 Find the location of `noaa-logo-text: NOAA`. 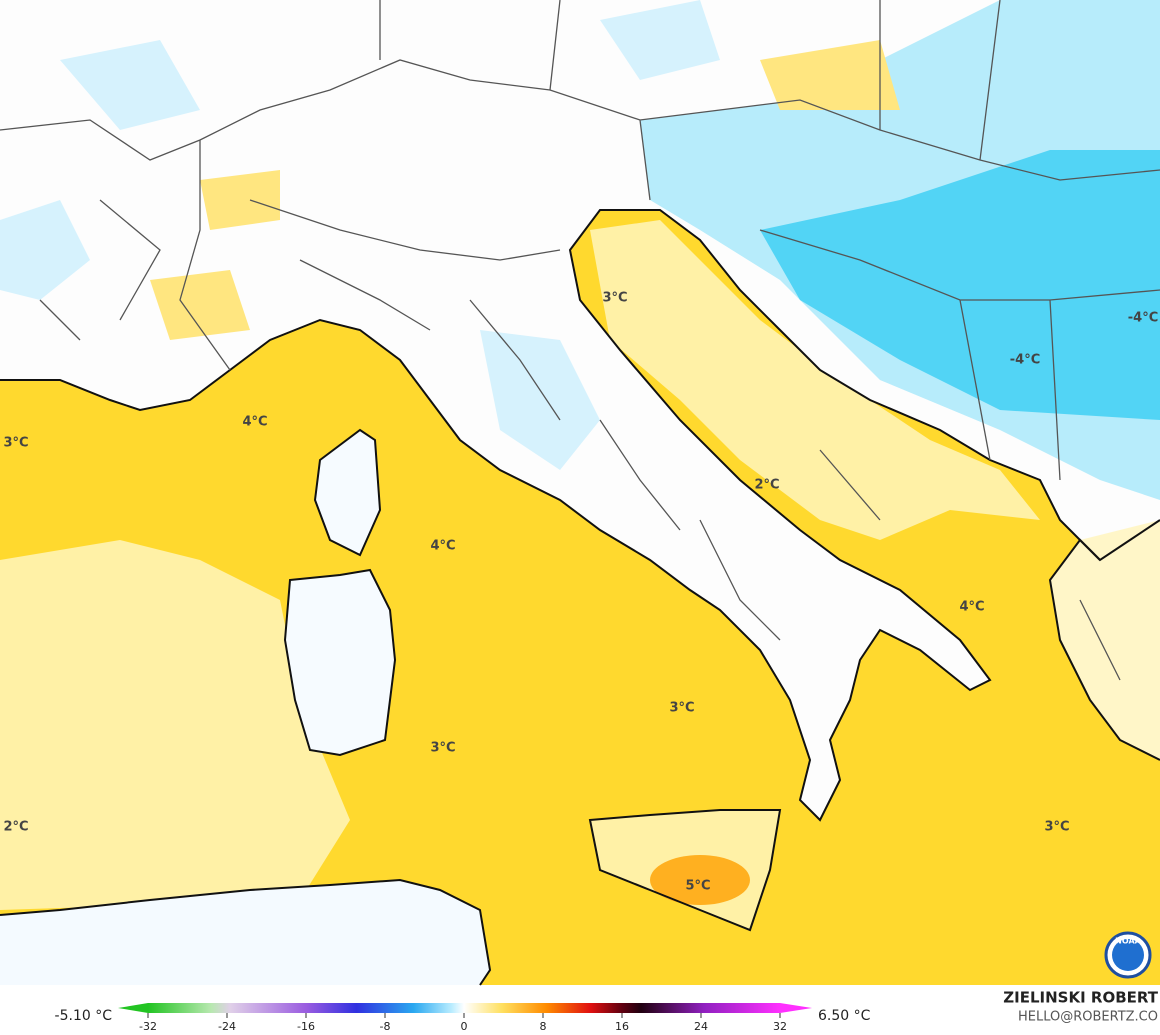

noaa-logo-text: NOAA is located at coordinates (1128, 941).